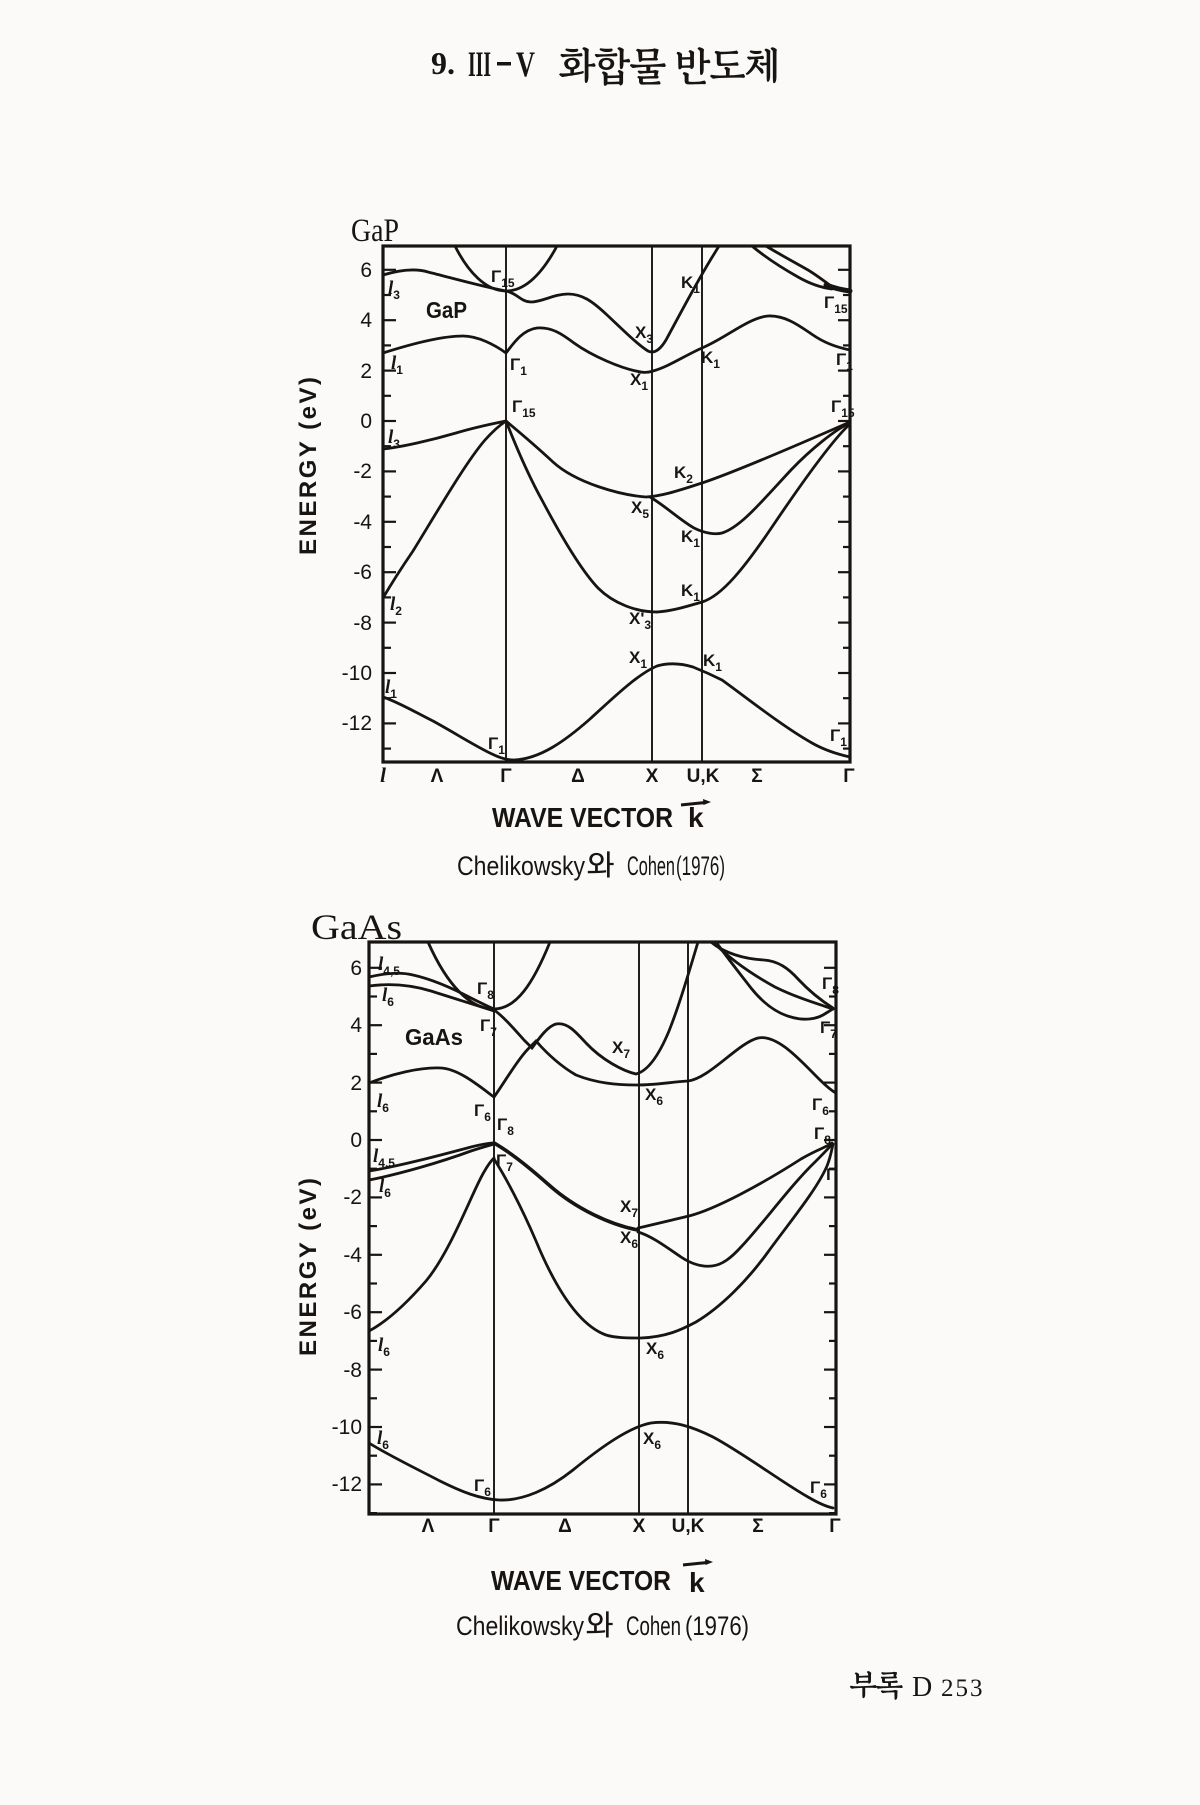  I want to click on svg-text: l, so click(383, 775).